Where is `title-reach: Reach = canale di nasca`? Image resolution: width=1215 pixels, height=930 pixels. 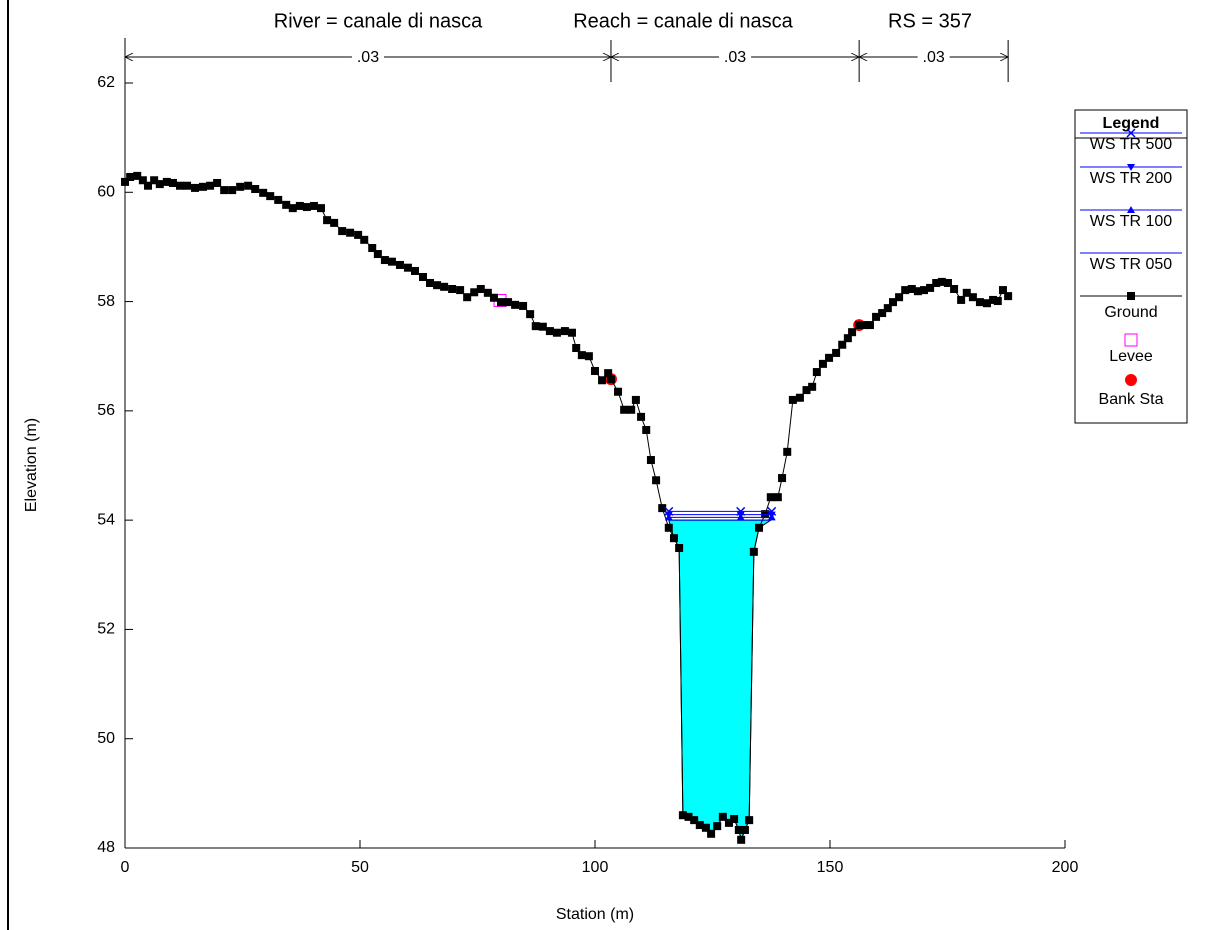 title-reach: Reach = canale di nasca is located at coordinates (683, 21).